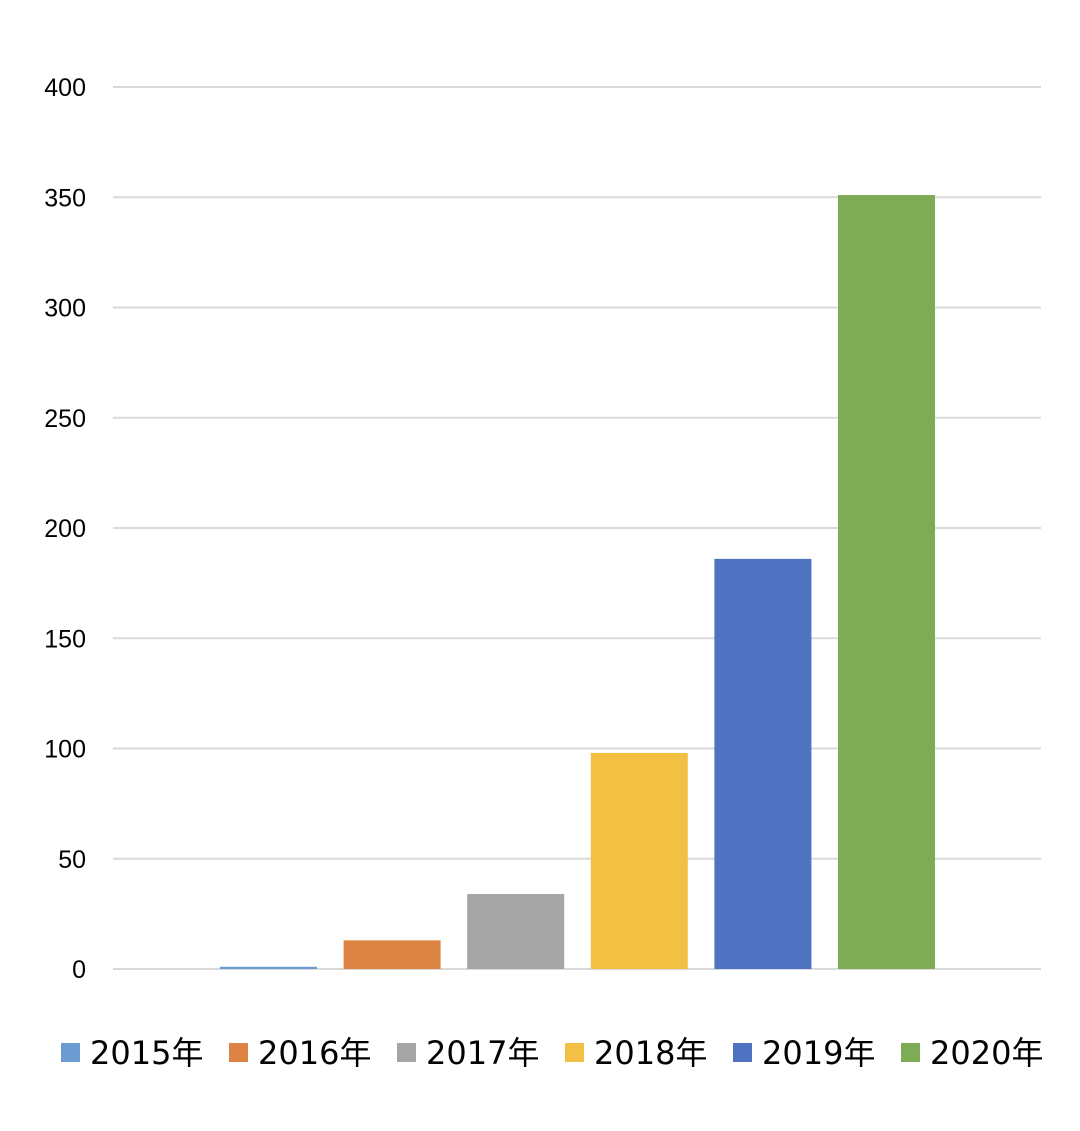  Describe the element at coordinates (392, 954) in the screenshot. I see `bar-2016年` at that location.